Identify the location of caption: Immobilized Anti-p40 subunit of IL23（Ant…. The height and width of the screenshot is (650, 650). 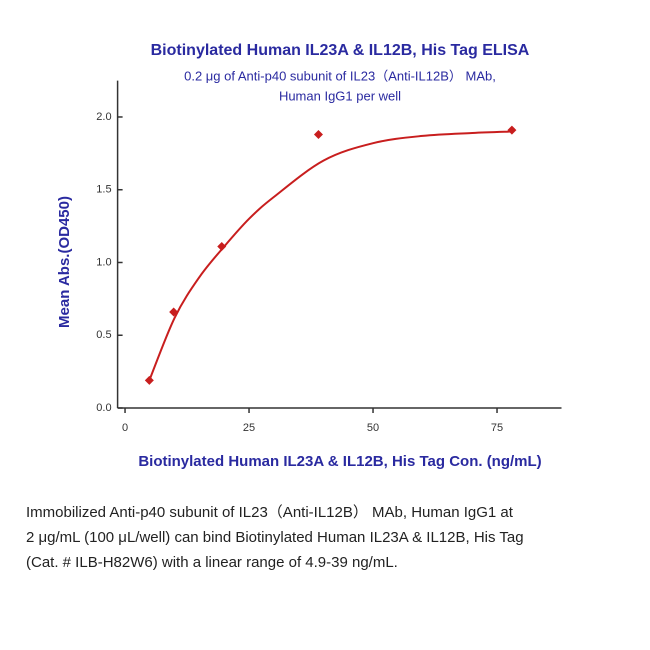
(331, 537).